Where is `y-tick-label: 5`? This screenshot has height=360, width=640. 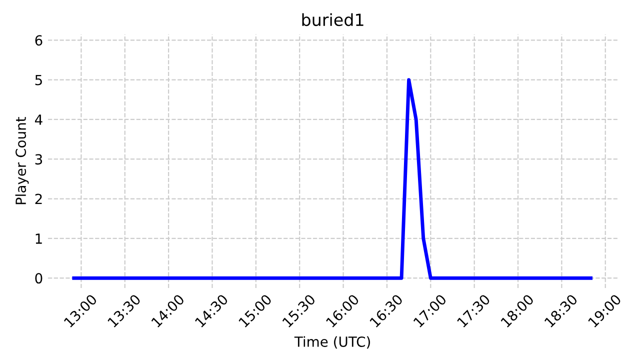
y-tick-label: 5 is located at coordinates (38, 80).